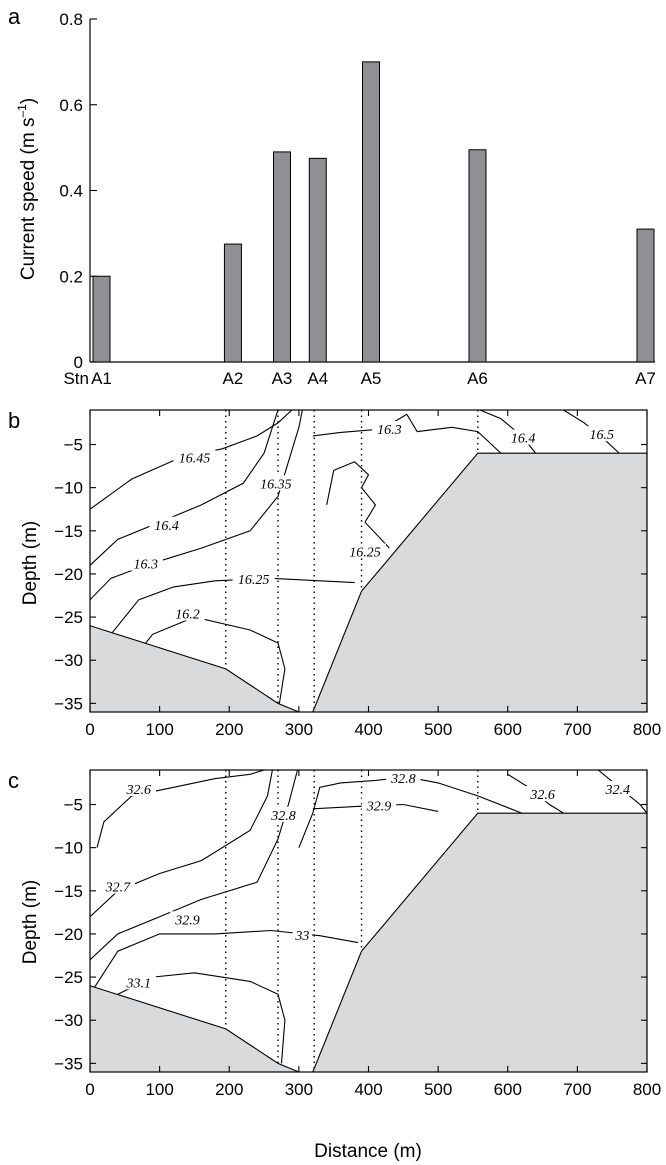 Image resolution: width=666 pixels, height=1165 pixels. What do you see at coordinates (601, 435) in the screenshot?
I see `contour-label: 16.5` at bounding box center [601, 435].